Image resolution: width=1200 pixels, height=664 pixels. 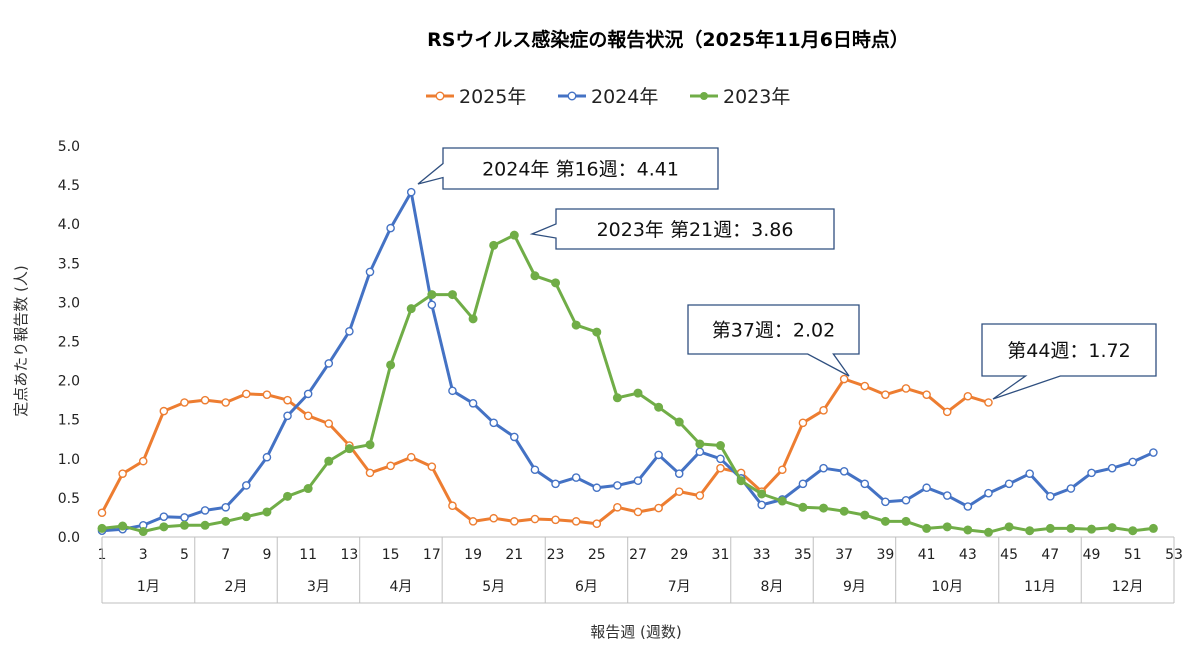 I want to click on month-label: 11月, so click(x=1040, y=587).